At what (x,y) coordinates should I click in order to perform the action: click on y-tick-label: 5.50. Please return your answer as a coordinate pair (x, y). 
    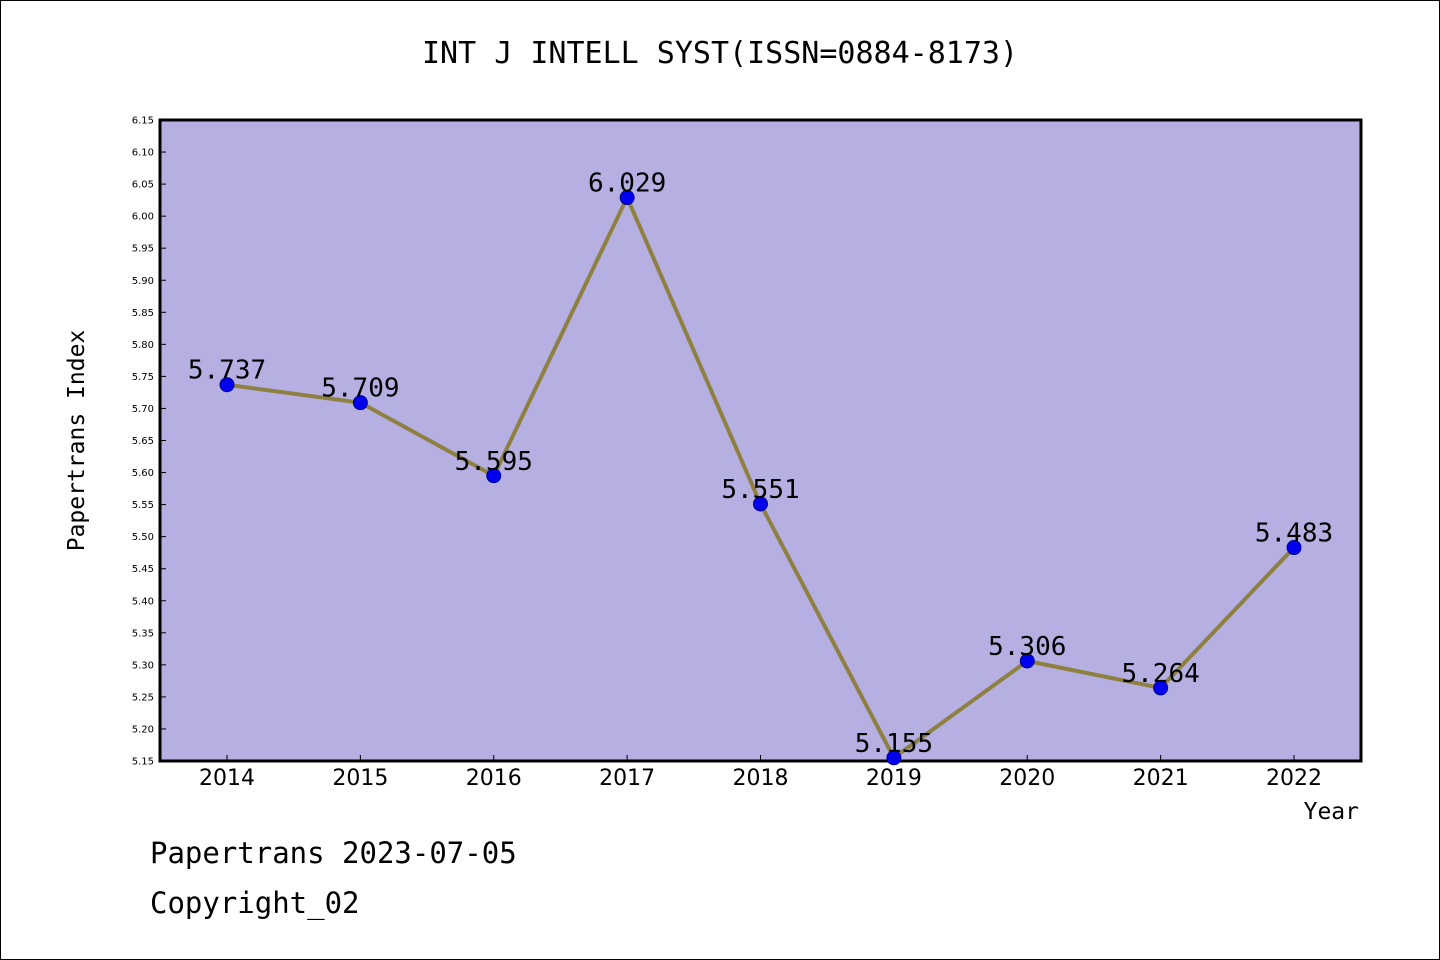
    Looking at the image, I should click on (143, 537).